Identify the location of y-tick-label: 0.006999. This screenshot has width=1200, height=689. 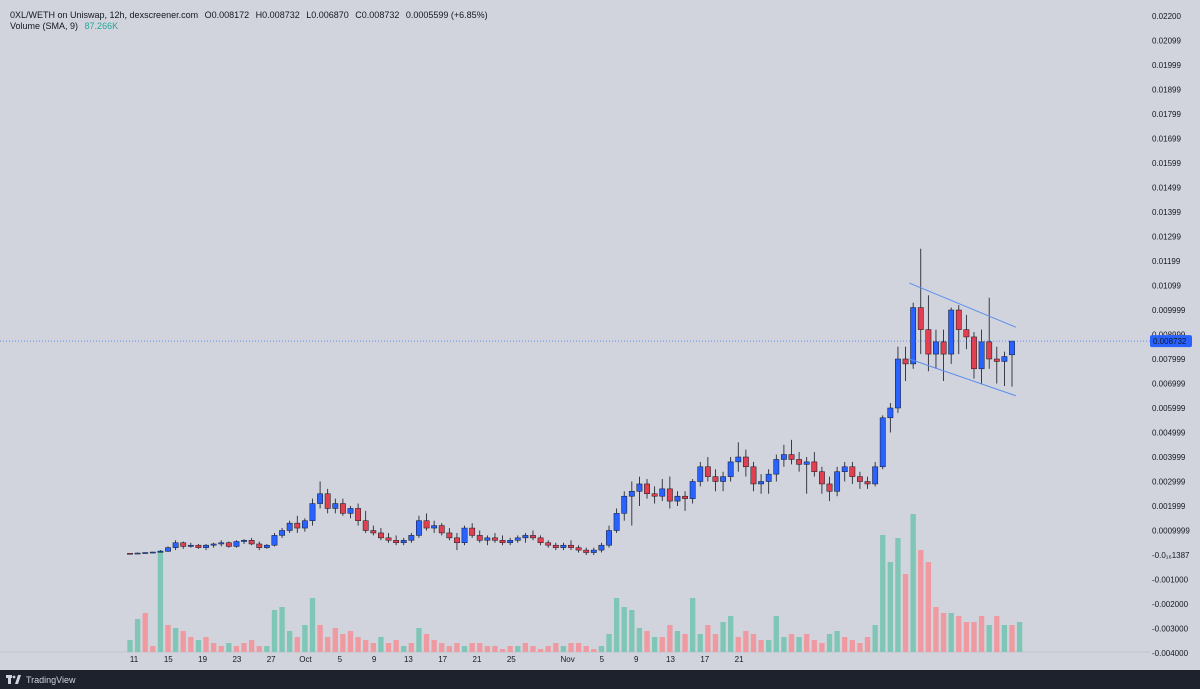
(1169, 384).